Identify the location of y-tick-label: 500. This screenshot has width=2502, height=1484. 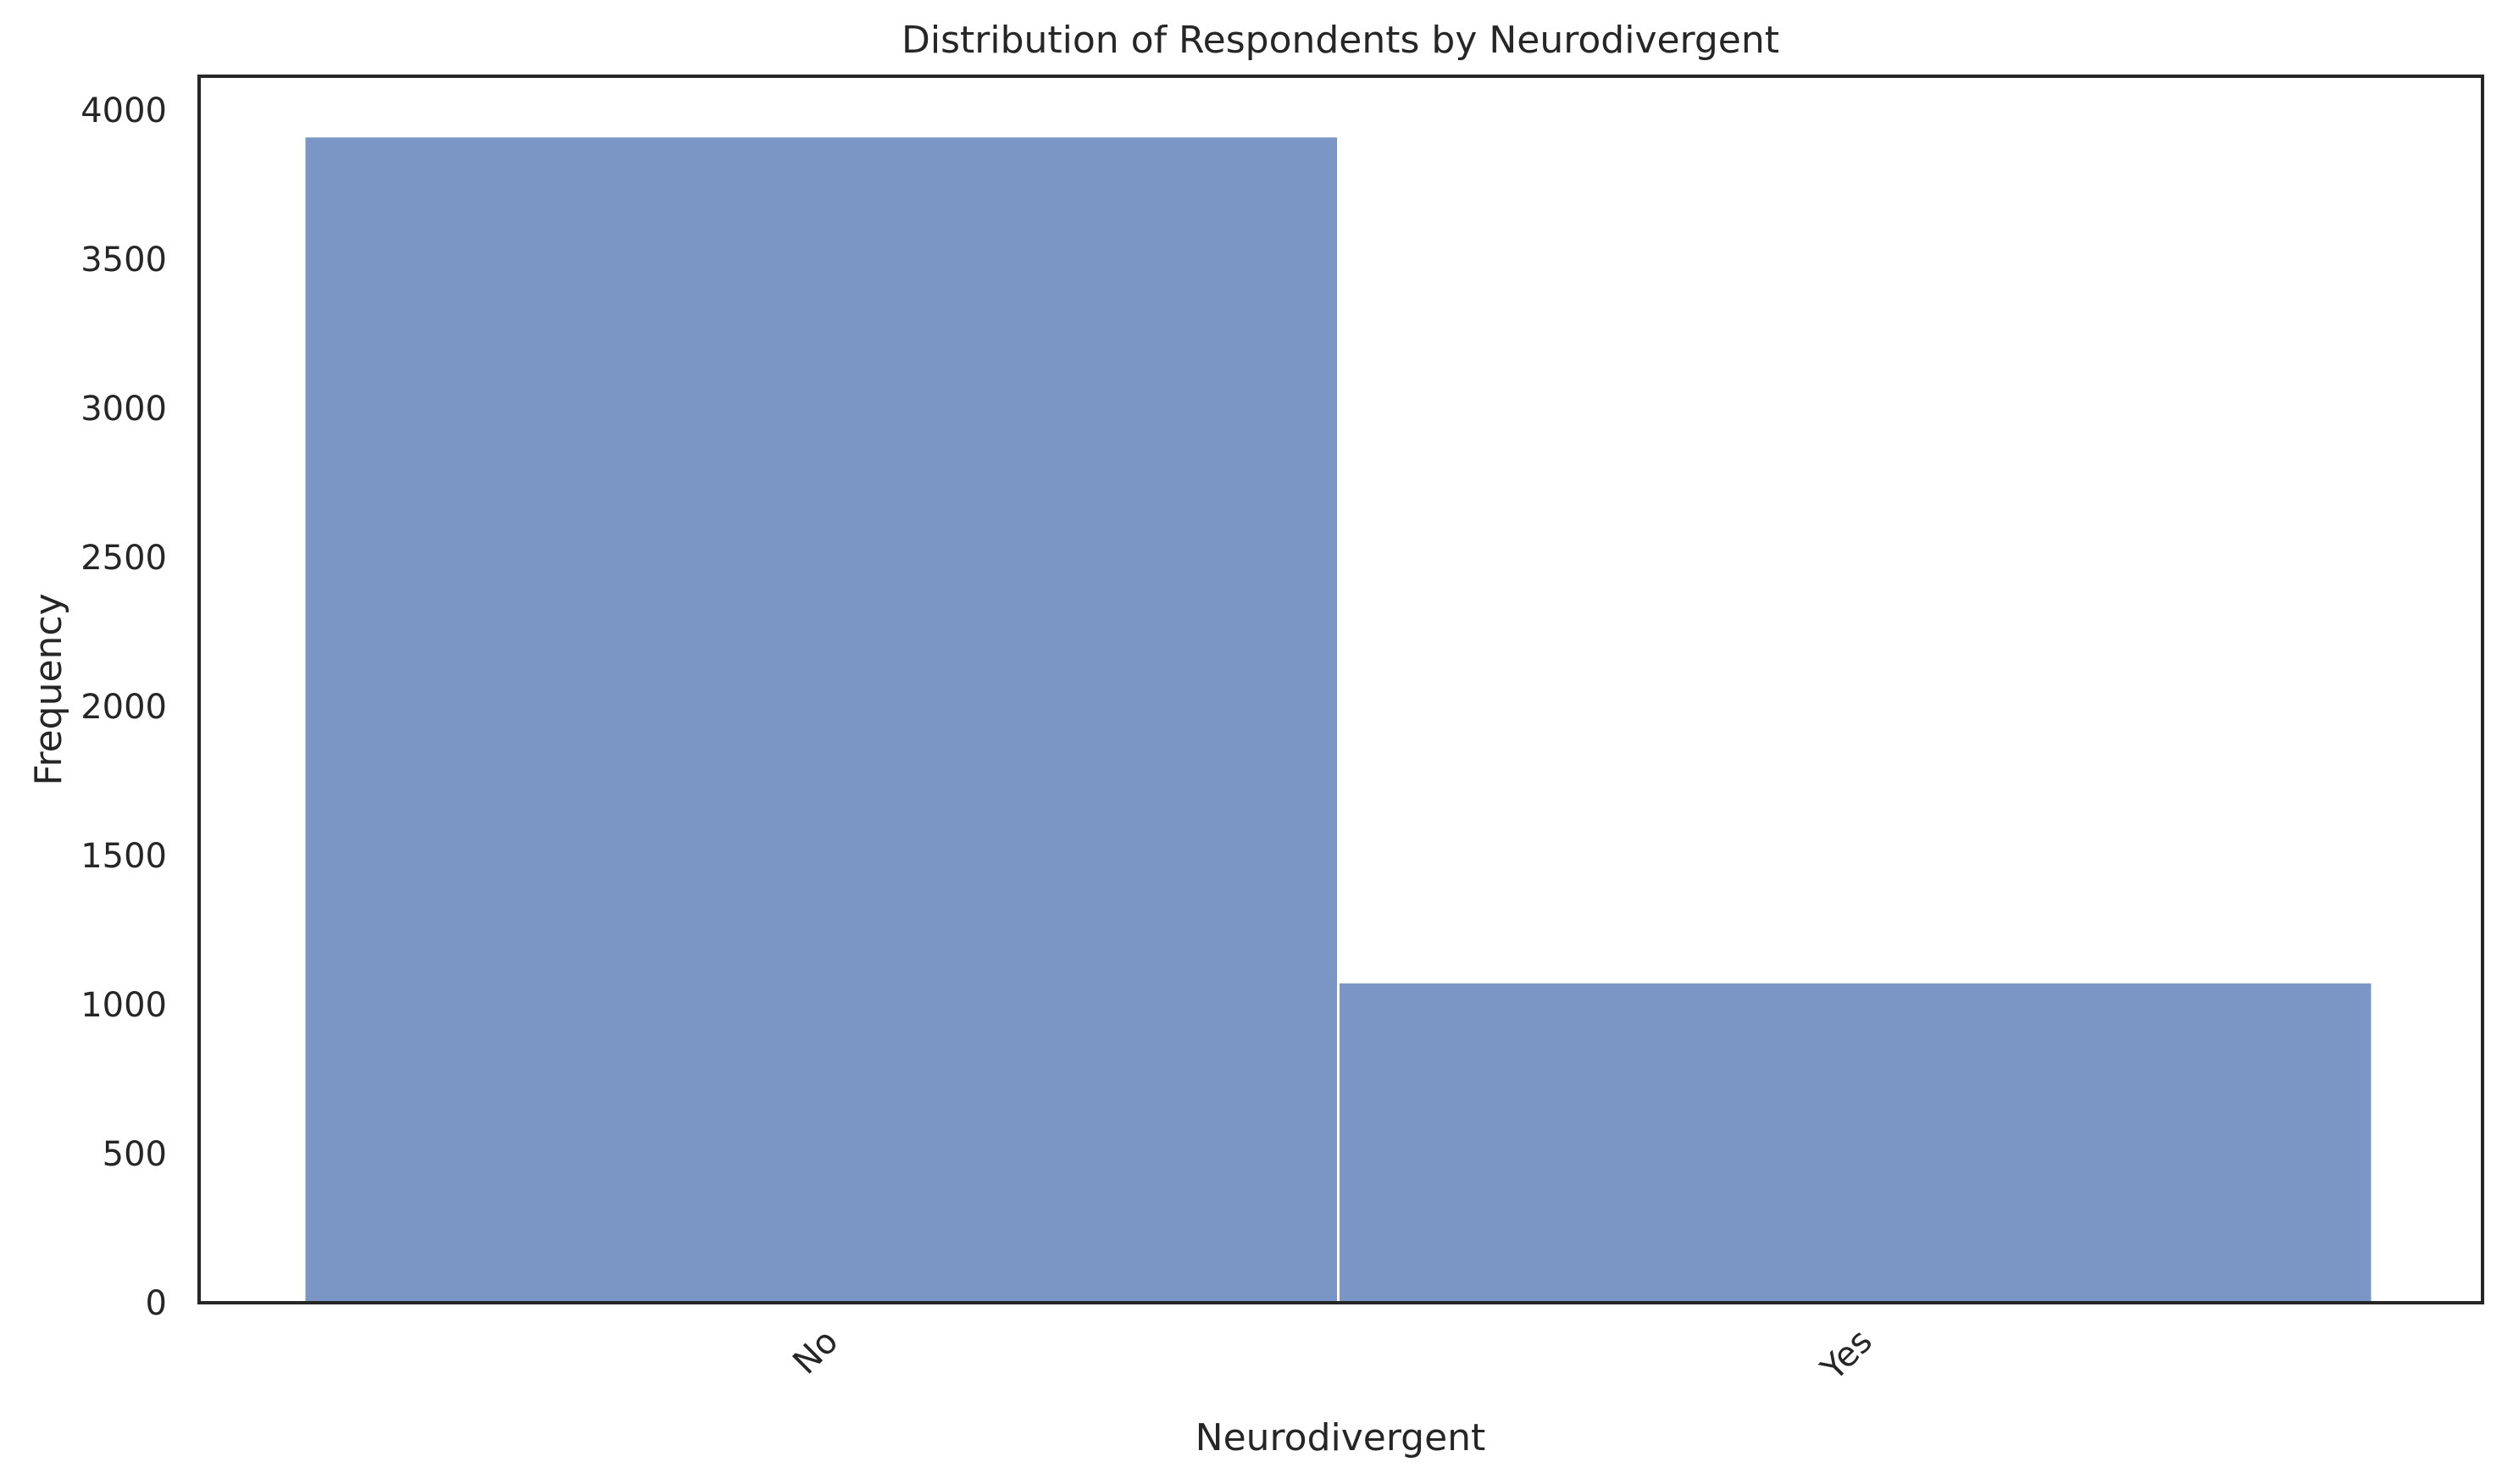
(135, 1154).